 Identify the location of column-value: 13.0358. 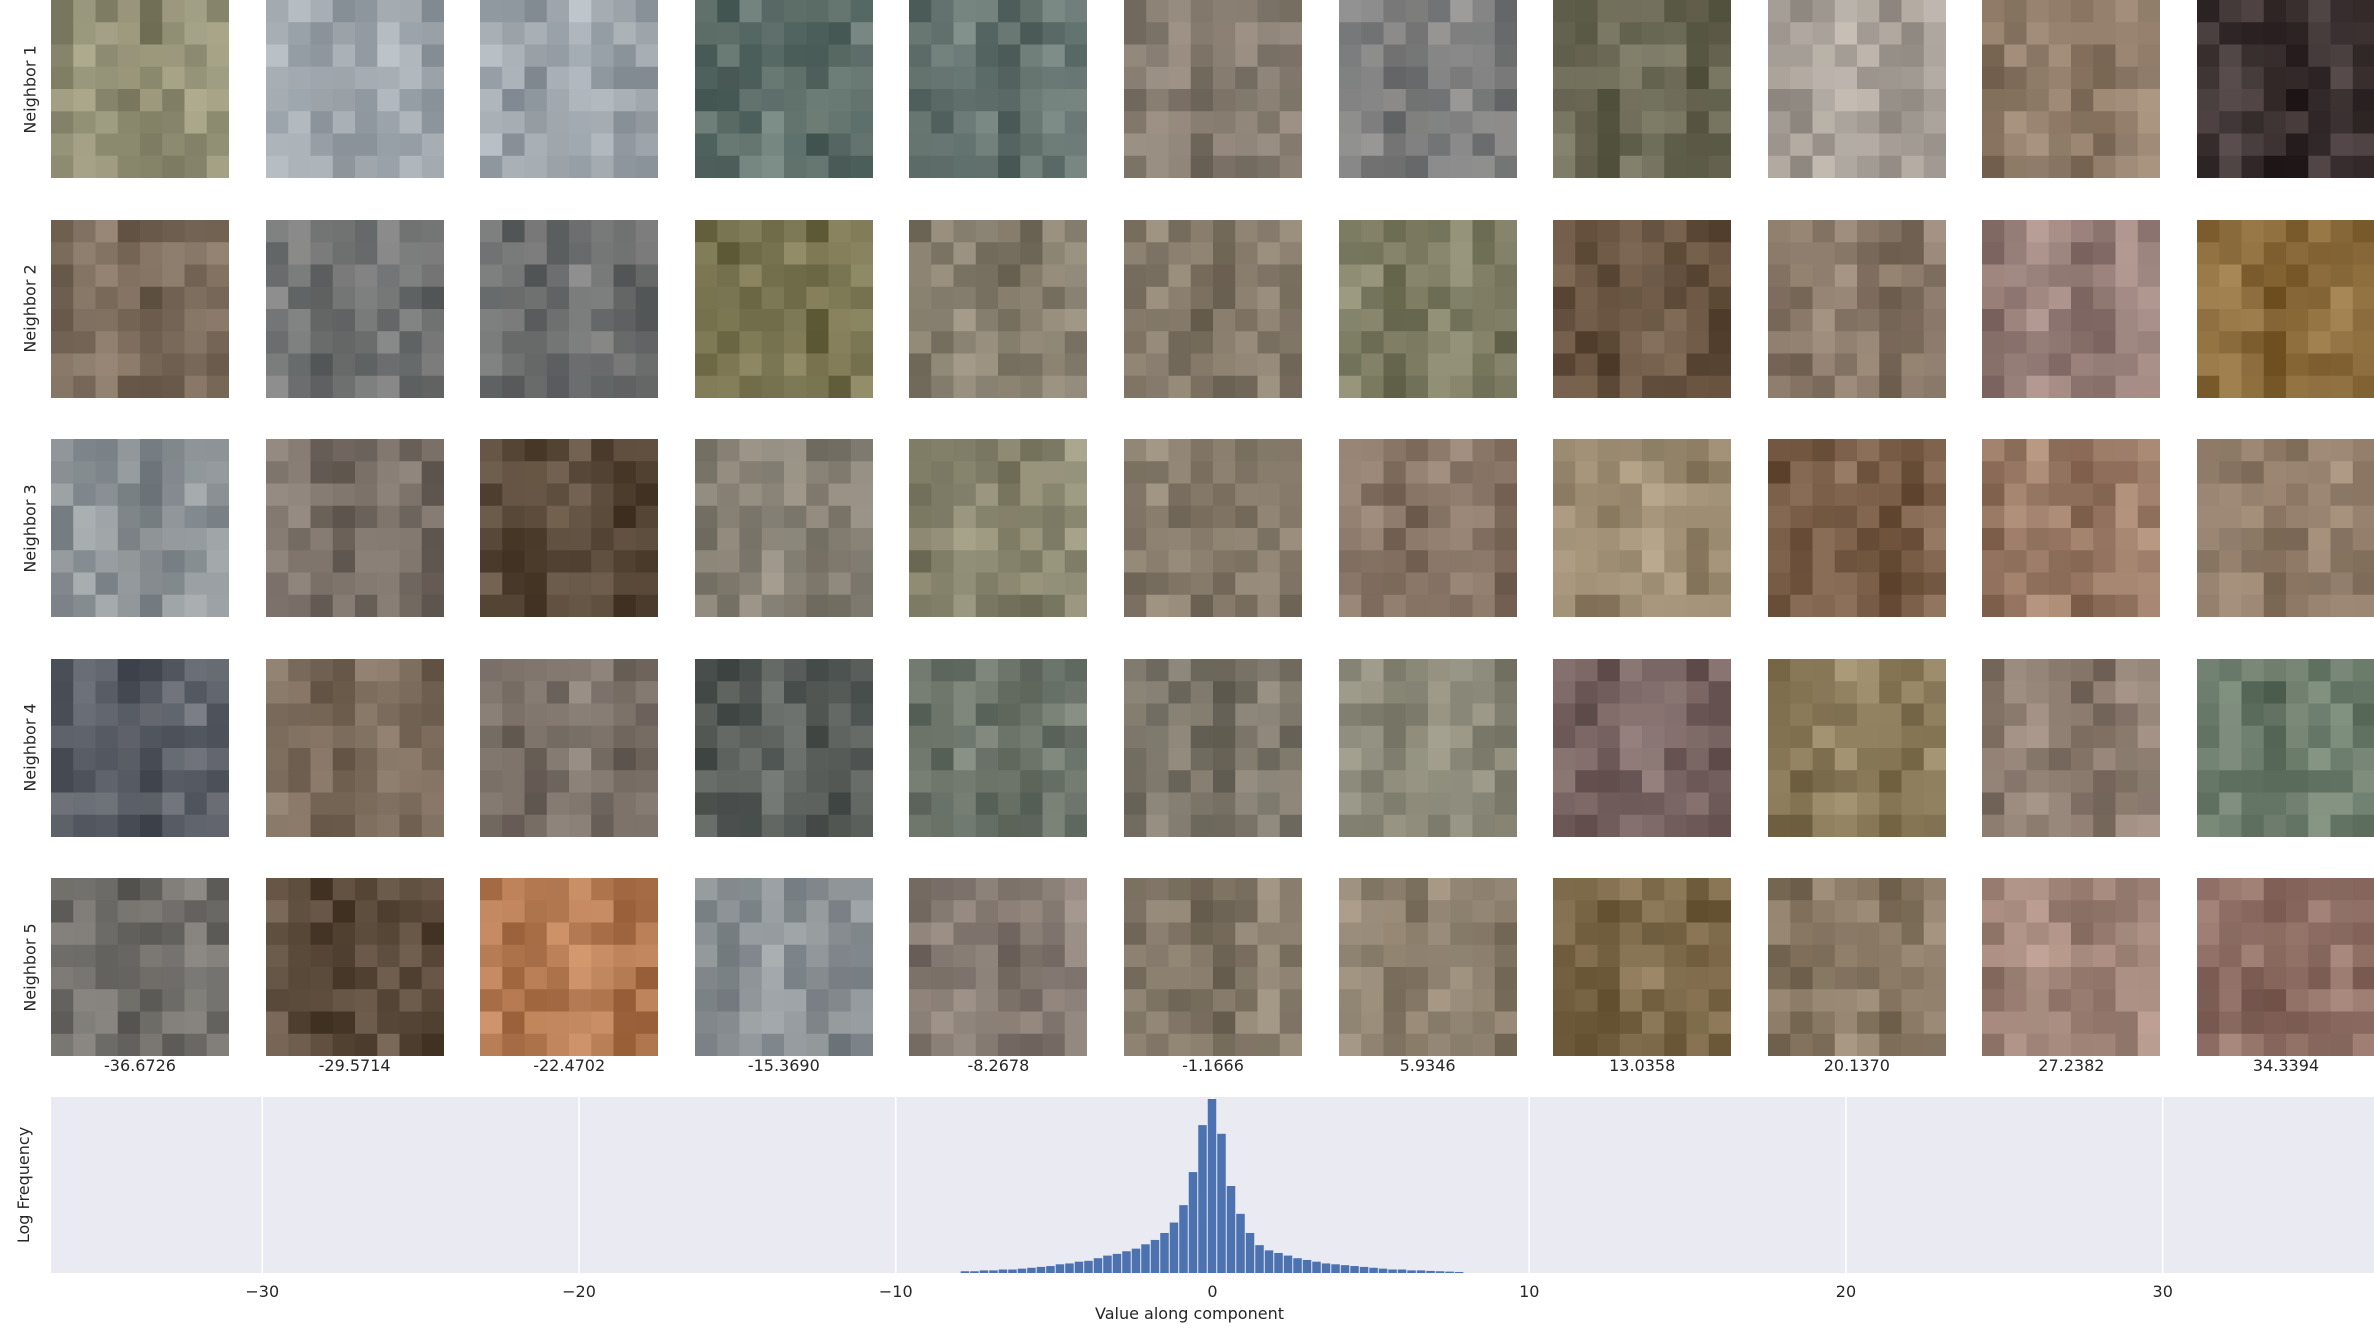
(1642, 1065).